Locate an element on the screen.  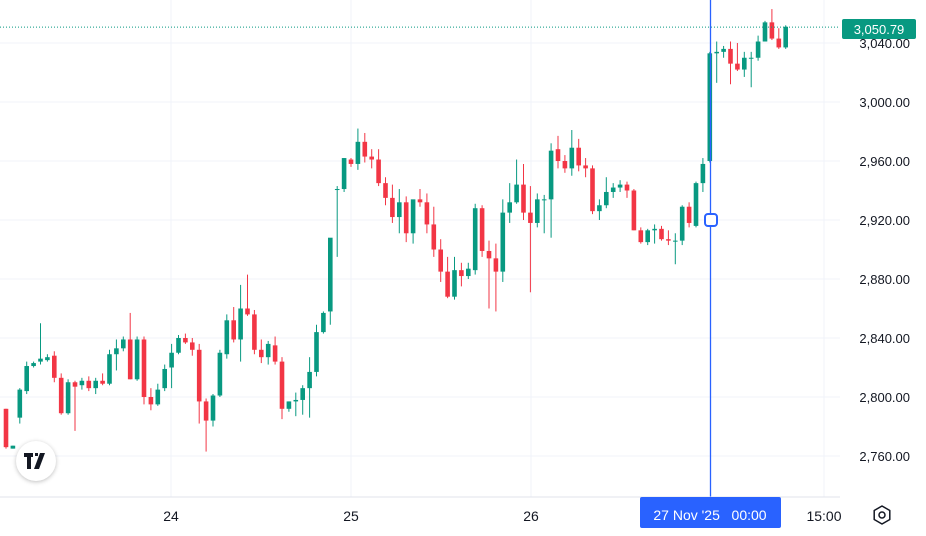
time-tick-label: 26 is located at coordinates (531, 516).